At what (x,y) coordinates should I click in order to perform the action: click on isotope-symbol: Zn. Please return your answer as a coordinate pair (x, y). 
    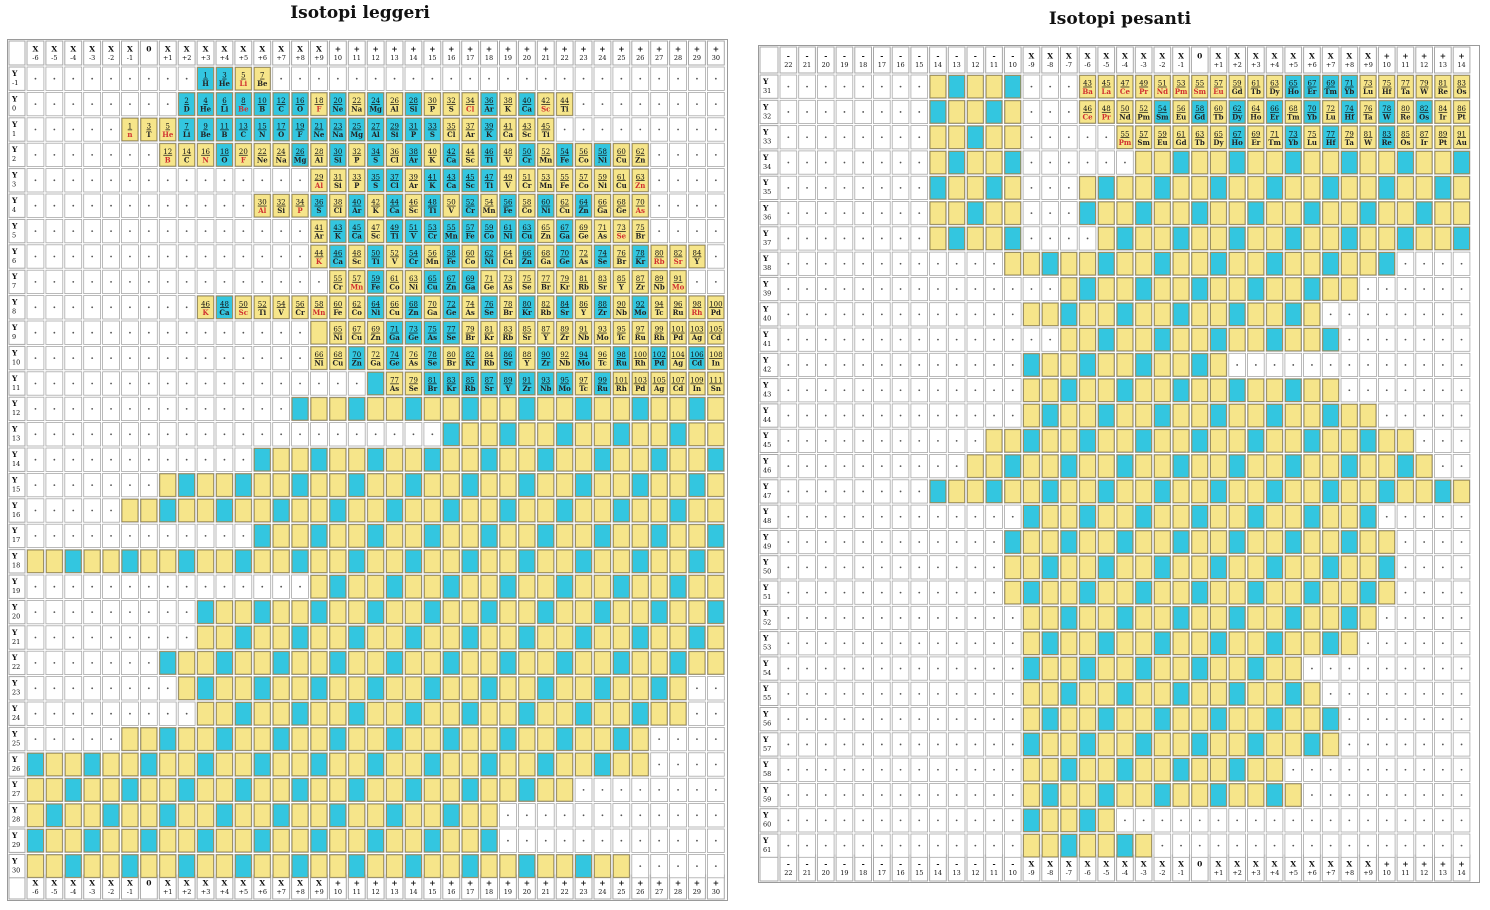
    Looking at the image, I should click on (376, 337).